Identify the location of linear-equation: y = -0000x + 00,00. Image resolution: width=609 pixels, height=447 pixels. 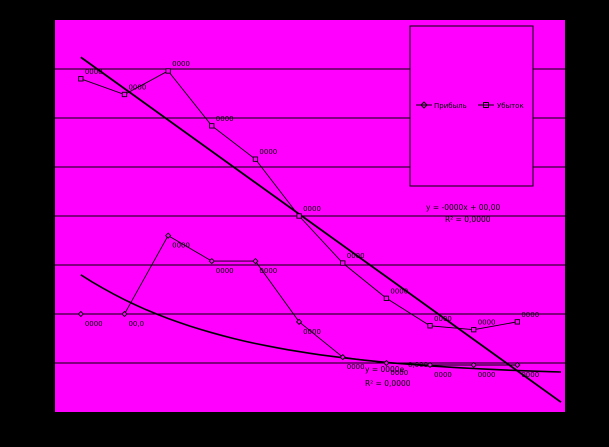
(463, 207).